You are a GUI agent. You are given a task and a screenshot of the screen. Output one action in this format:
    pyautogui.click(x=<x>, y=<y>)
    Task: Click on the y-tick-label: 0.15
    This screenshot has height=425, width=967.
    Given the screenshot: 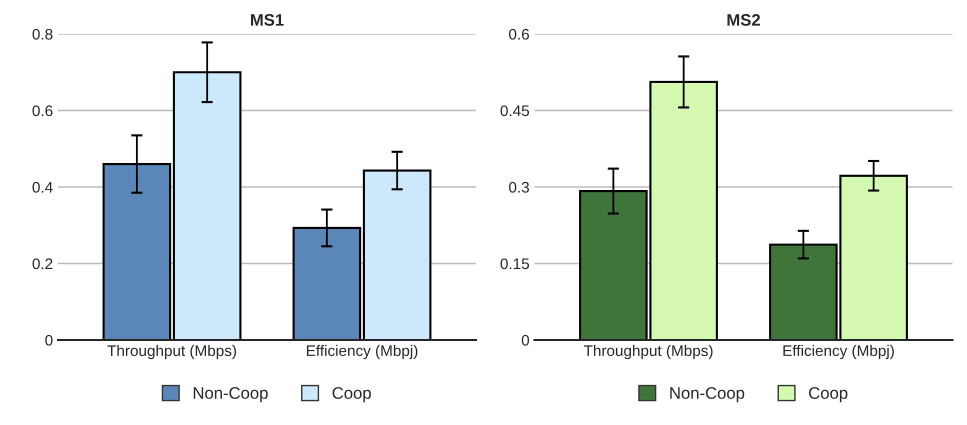 What is the action you would take?
    pyautogui.click(x=515, y=264)
    